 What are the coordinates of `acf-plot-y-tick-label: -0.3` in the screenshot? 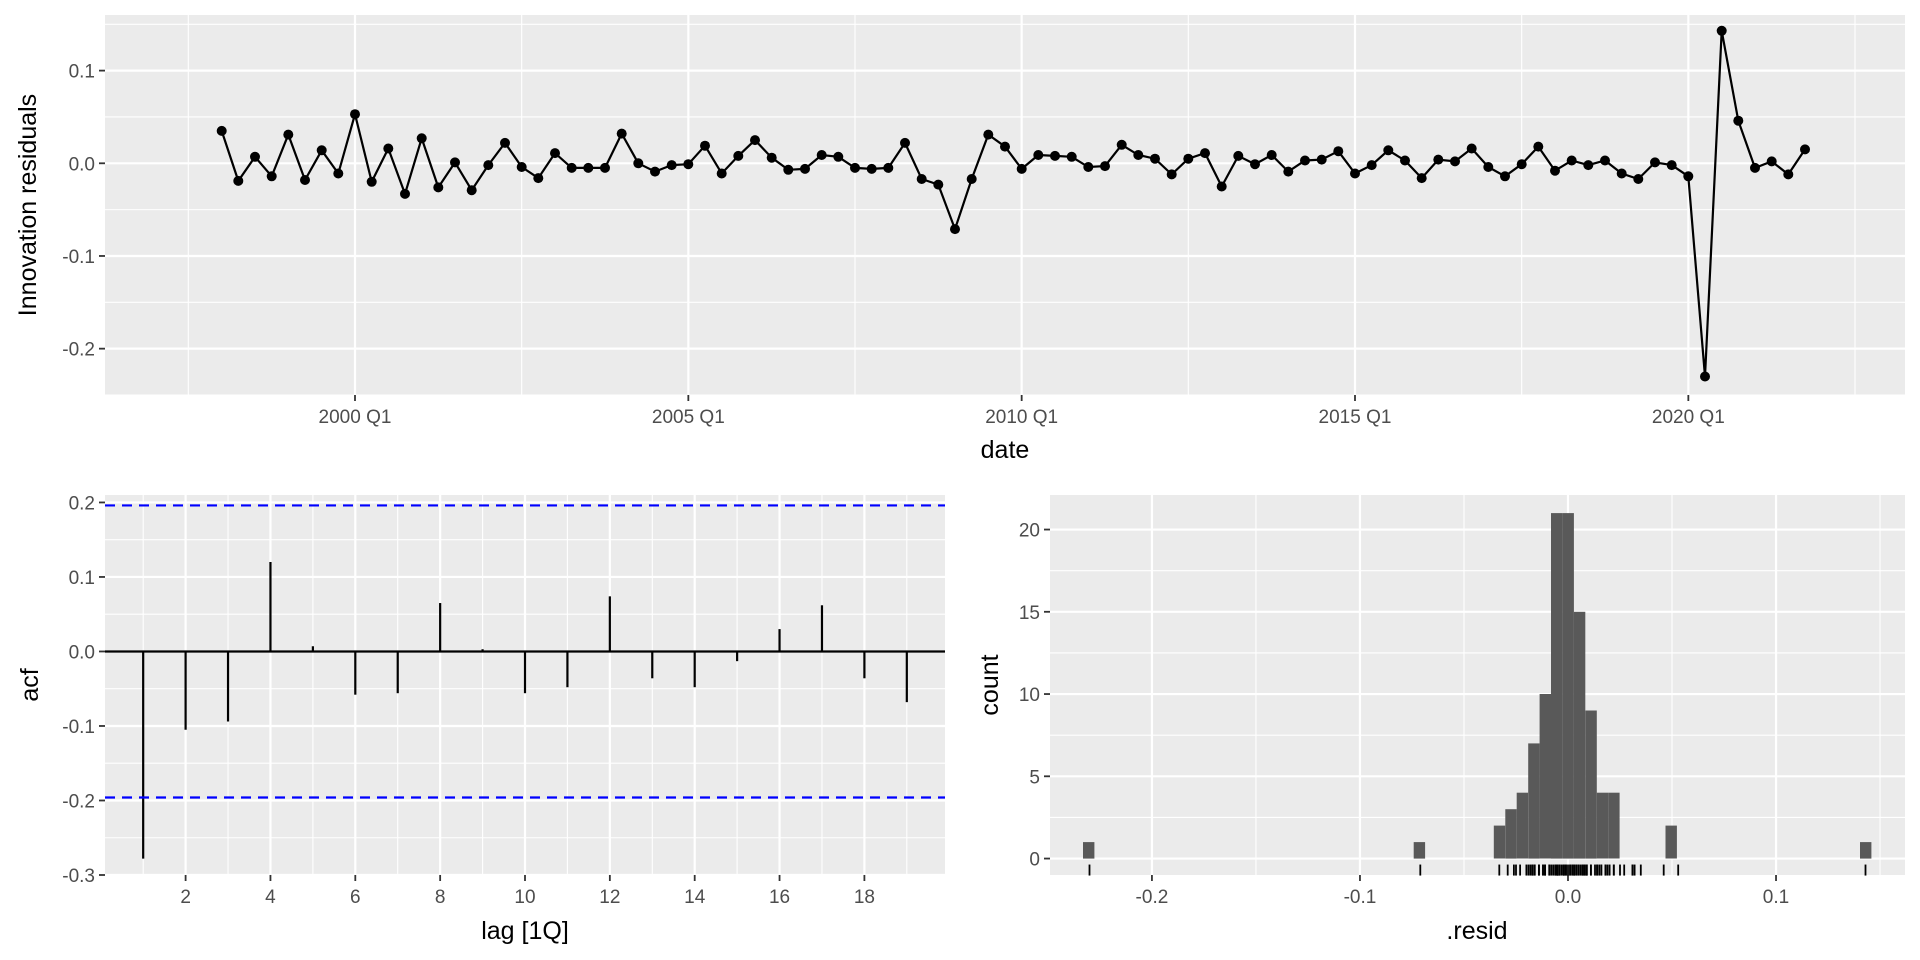 It's located at (78, 876).